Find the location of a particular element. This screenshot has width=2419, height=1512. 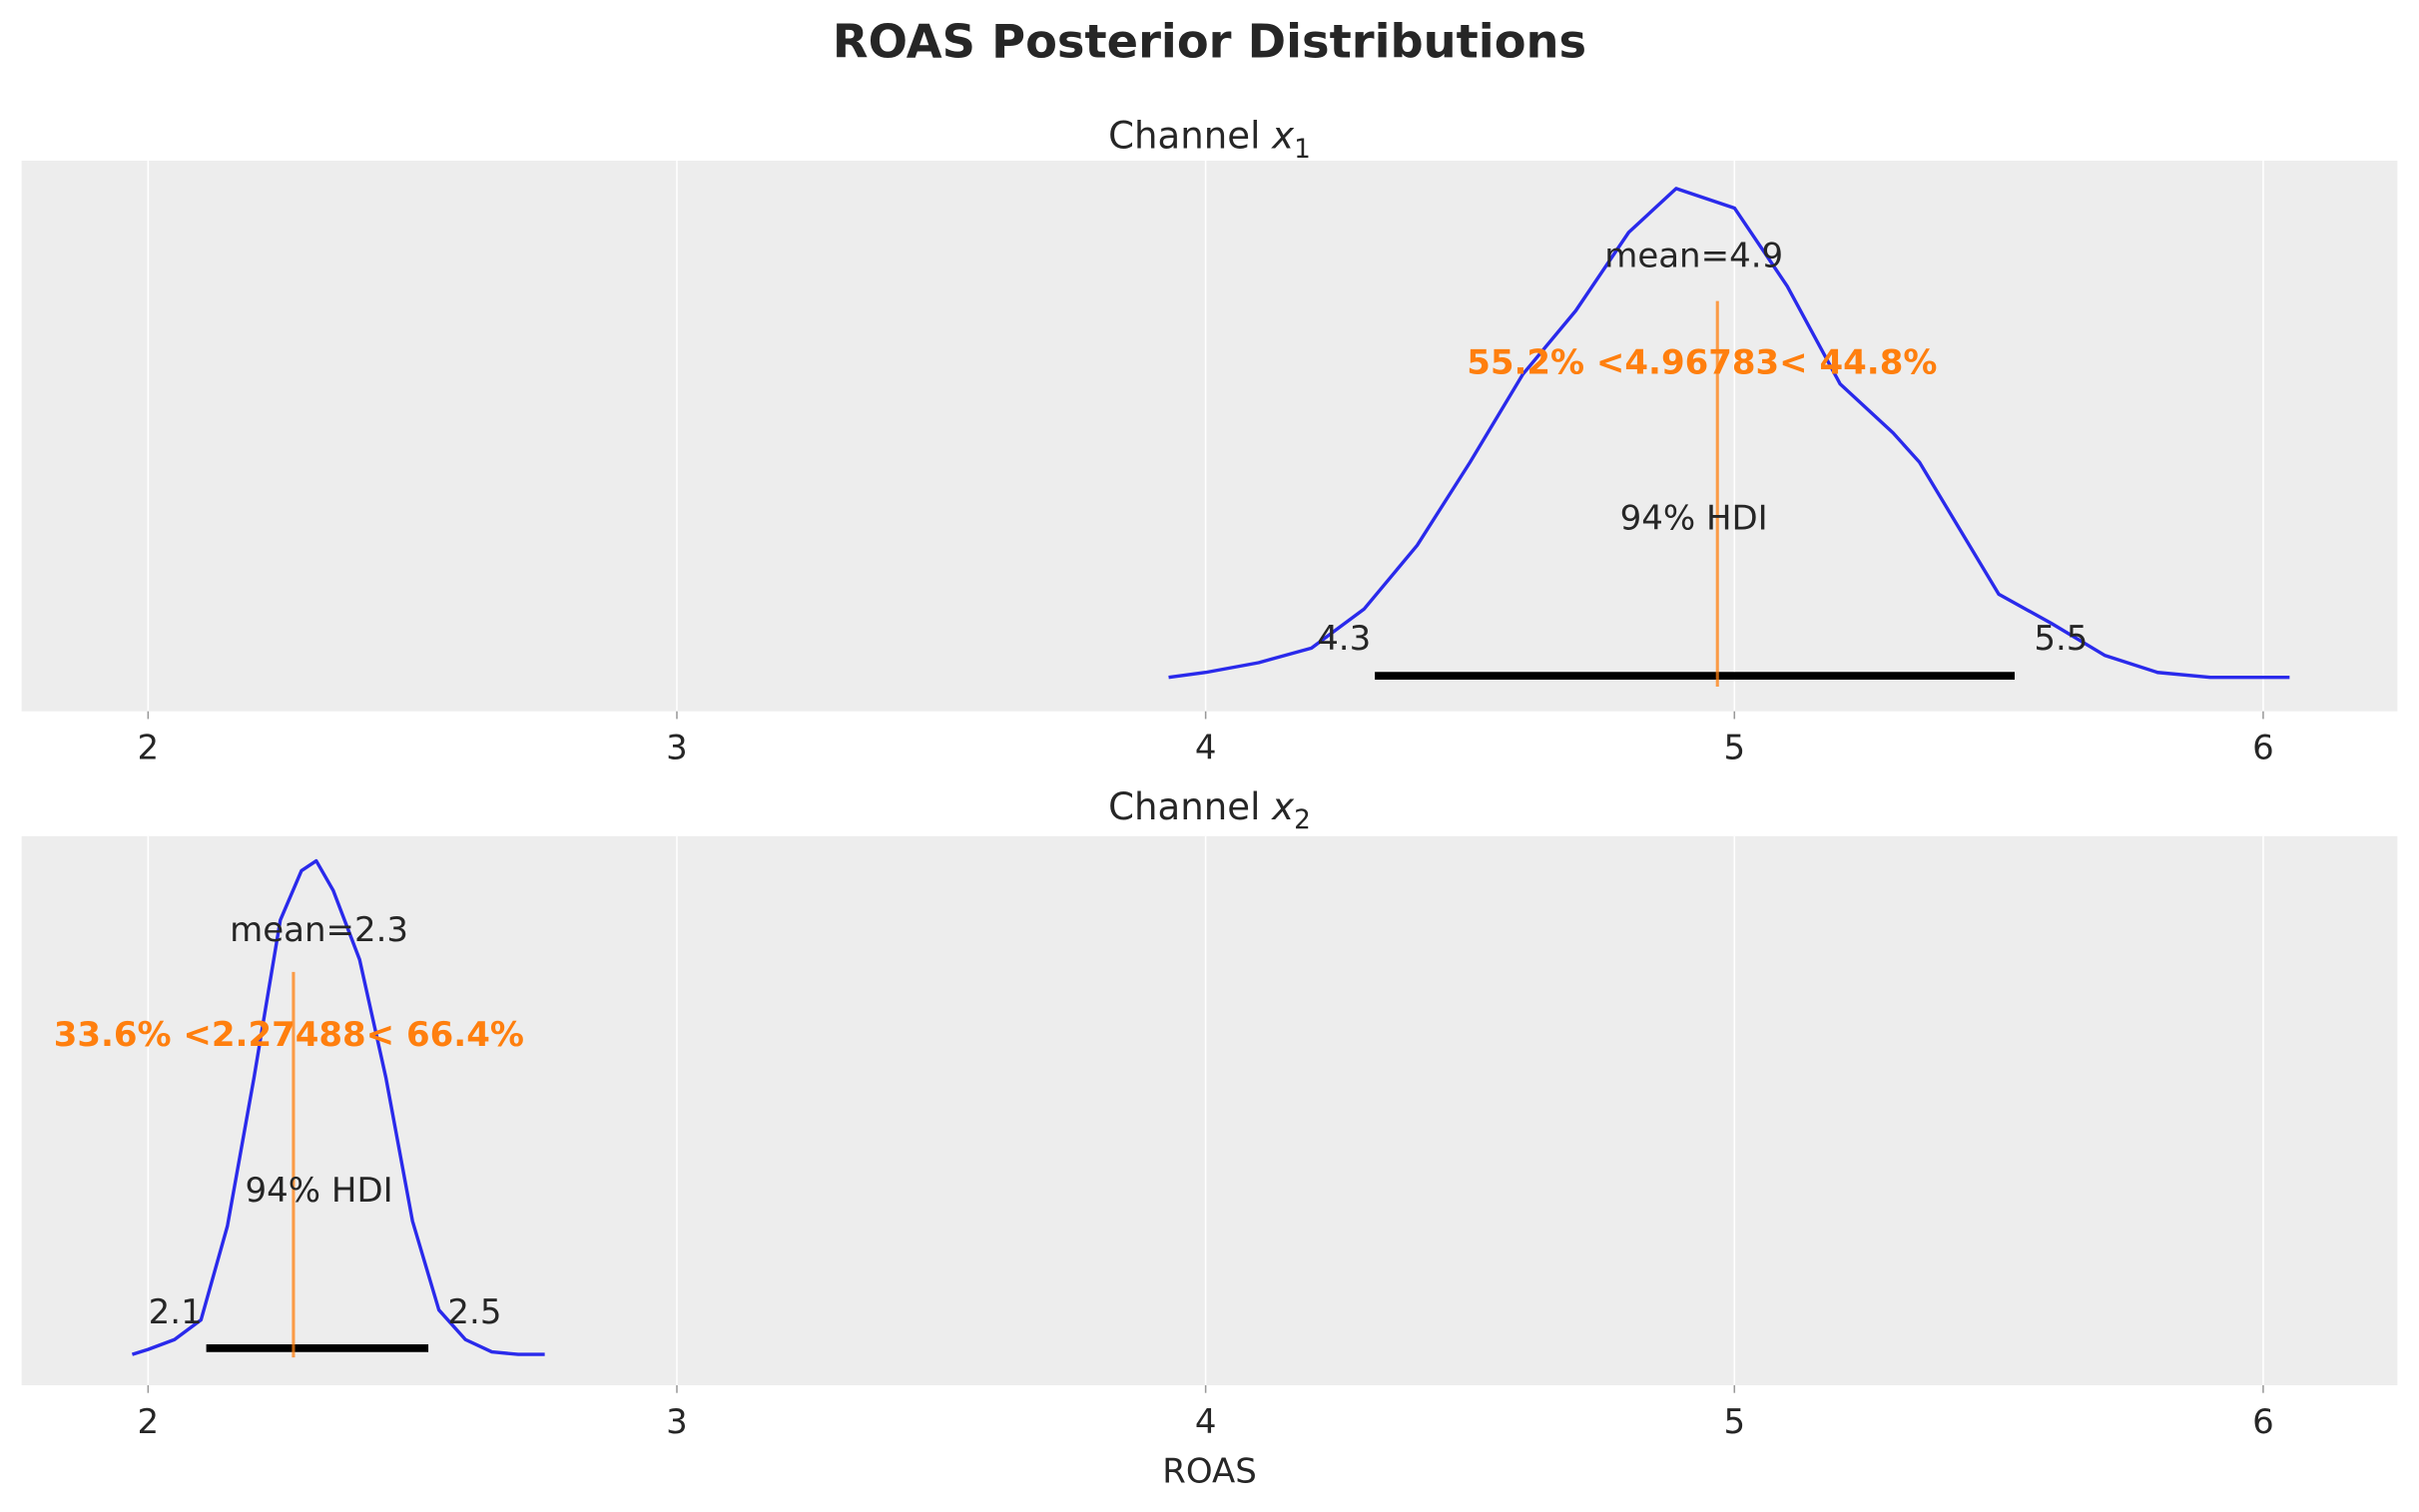

hdi-low-label: 2.1 is located at coordinates (176, 1312).